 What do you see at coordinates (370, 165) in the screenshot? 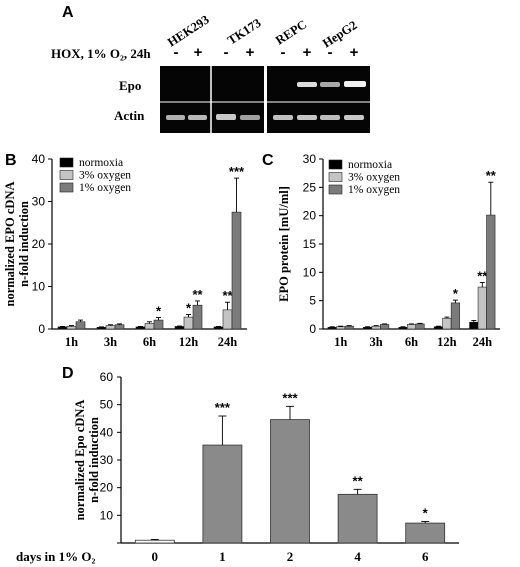
I see `legend-label: normoxia` at bounding box center [370, 165].